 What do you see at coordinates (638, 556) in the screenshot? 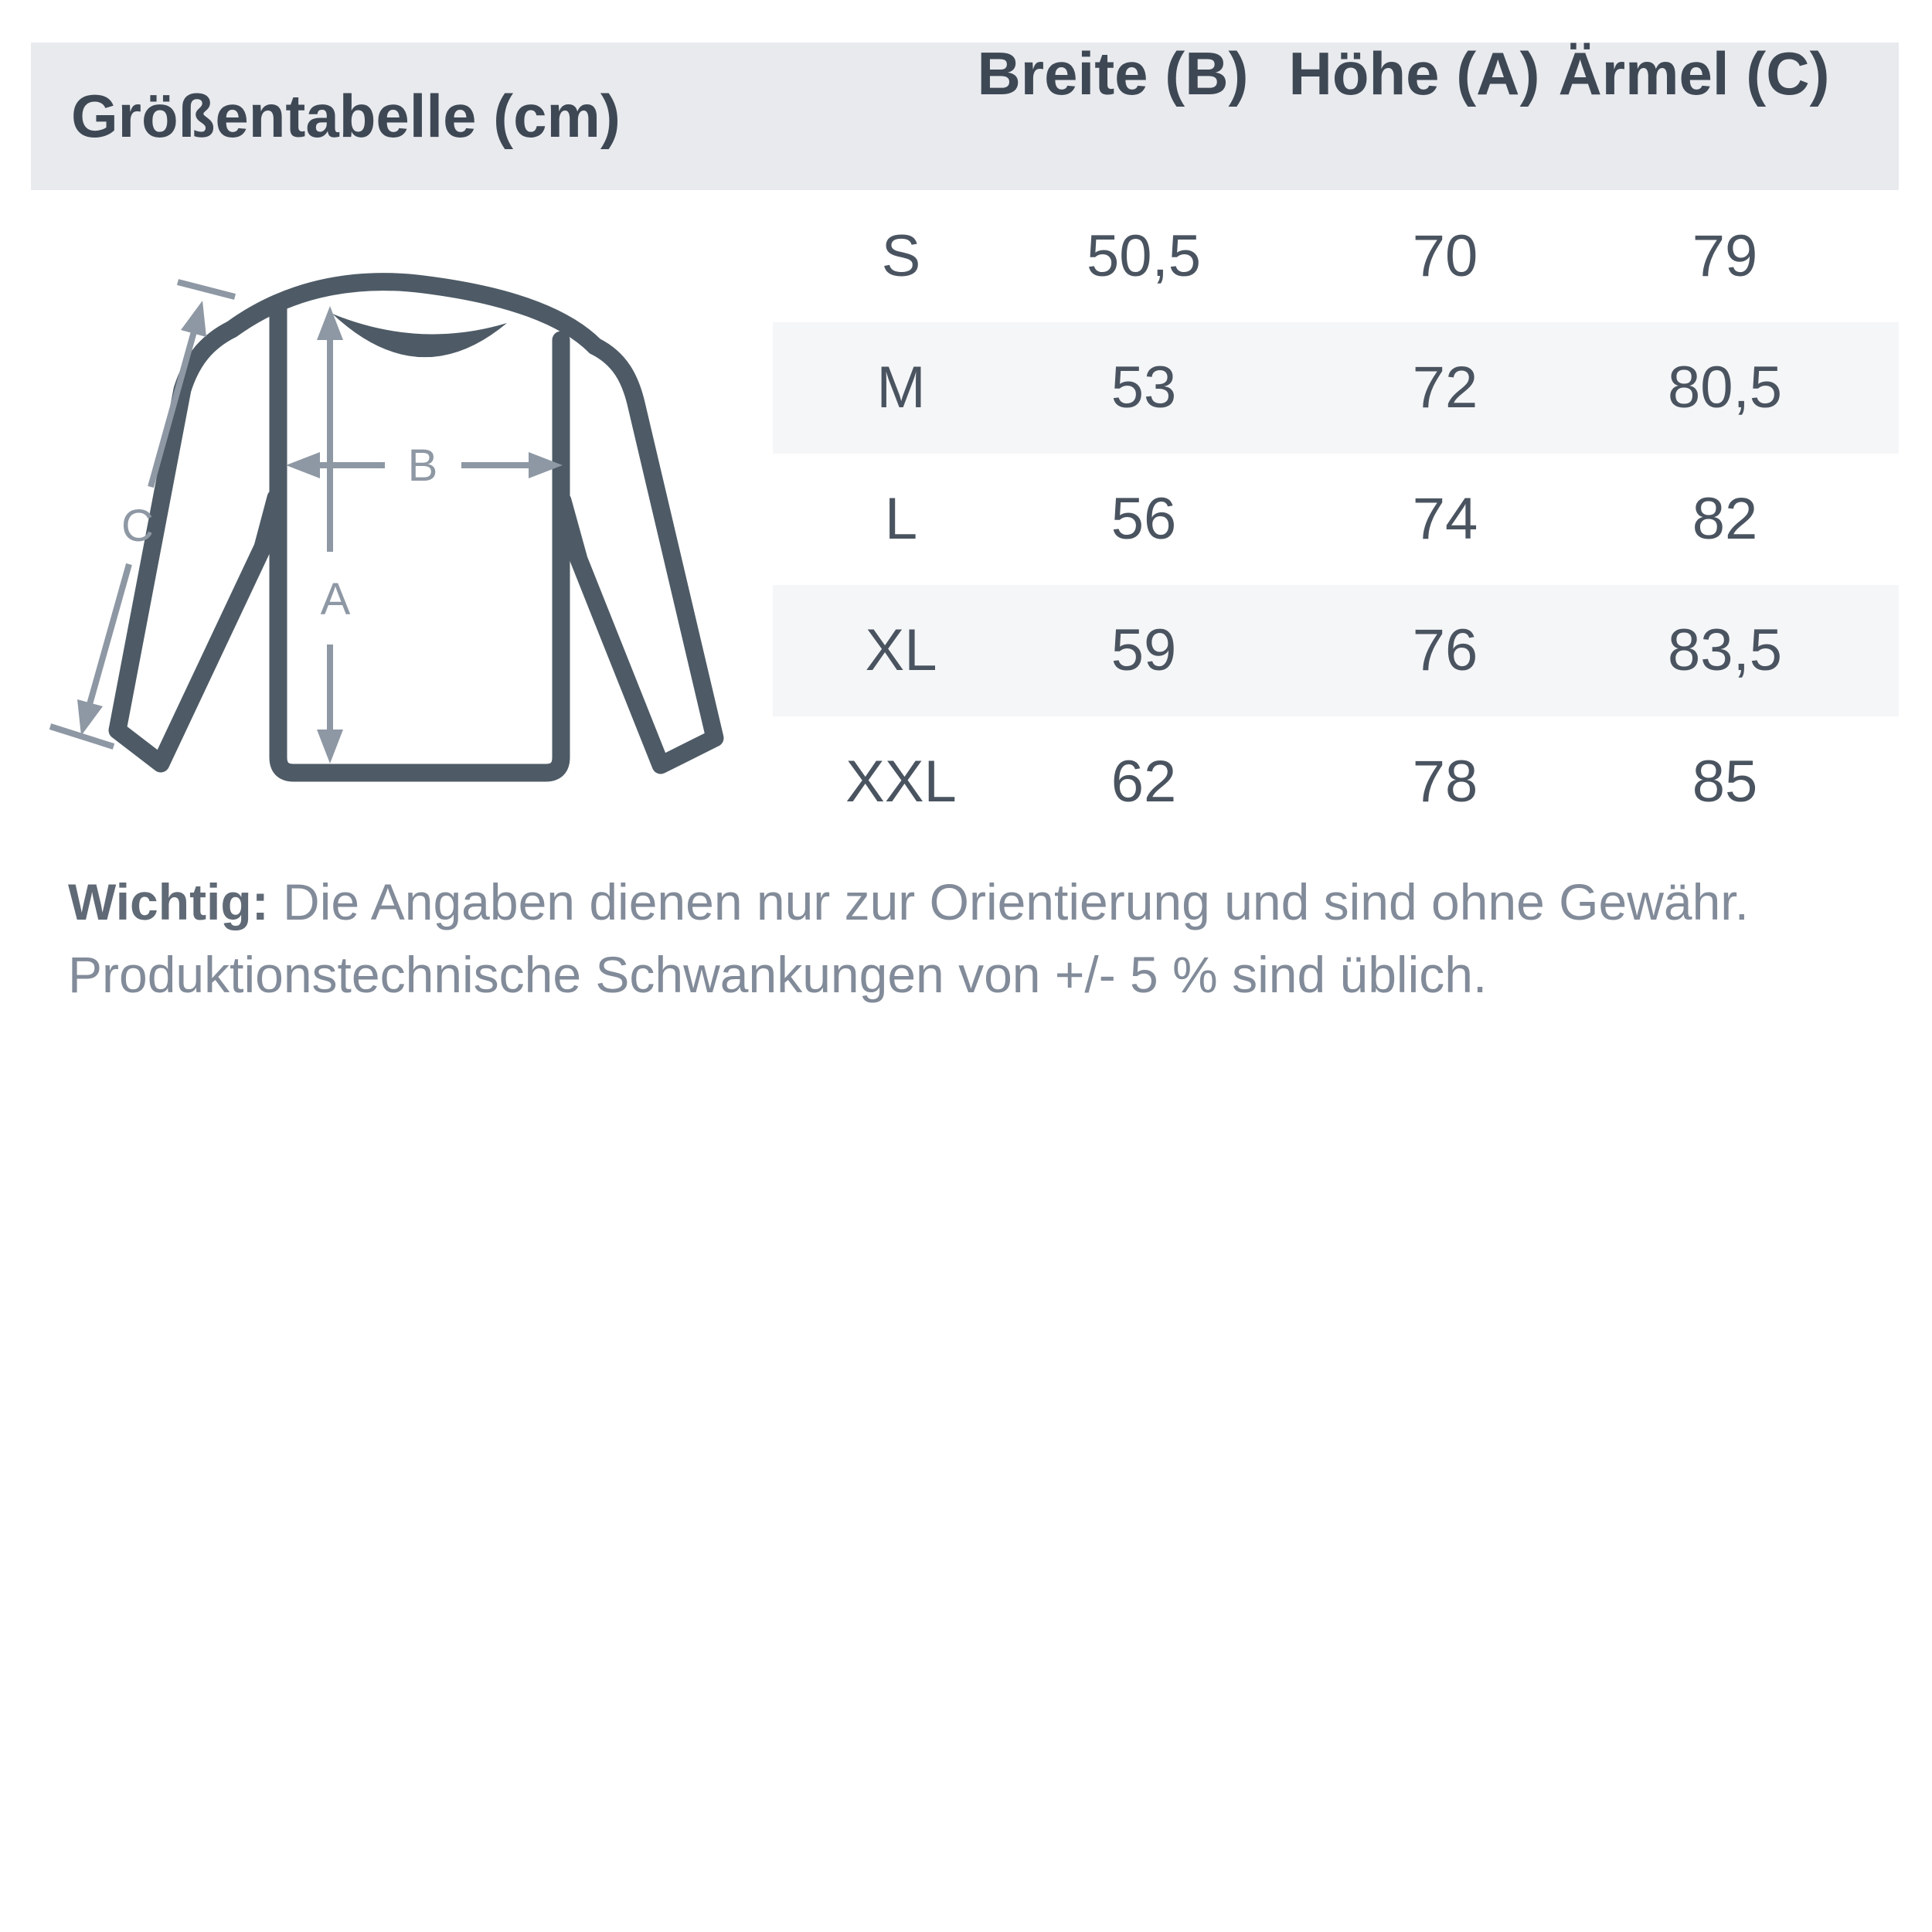
I see `right-sleeve` at bounding box center [638, 556].